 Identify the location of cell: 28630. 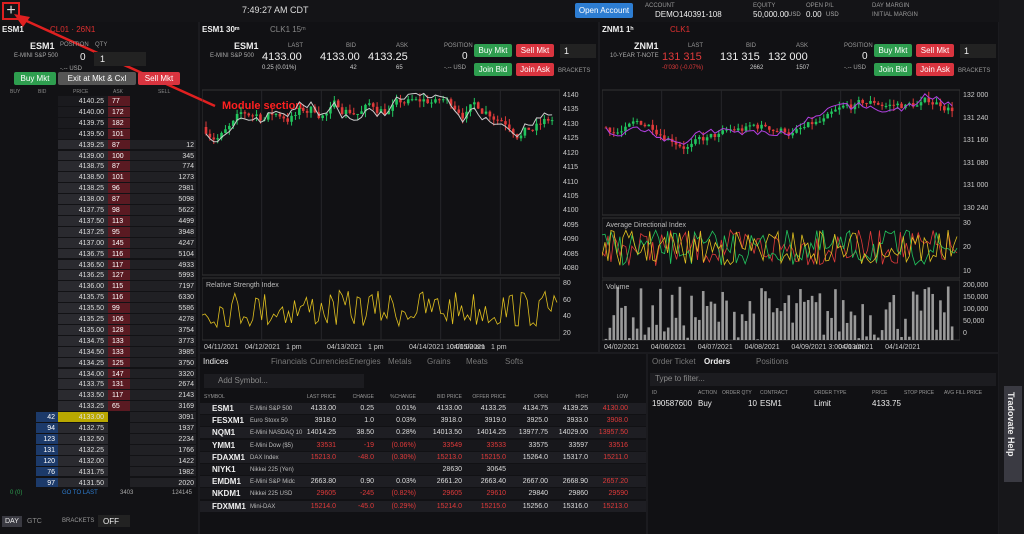
(452, 469).